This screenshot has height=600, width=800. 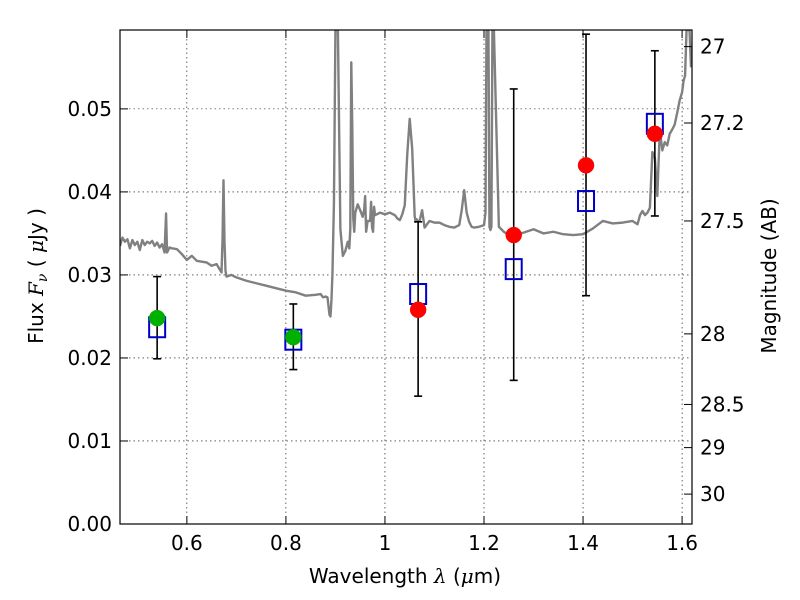 What do you see at coordinates (712, 334) in the screenshot?
I see `right-tick-label: 28` at bounding box center [712, 334].